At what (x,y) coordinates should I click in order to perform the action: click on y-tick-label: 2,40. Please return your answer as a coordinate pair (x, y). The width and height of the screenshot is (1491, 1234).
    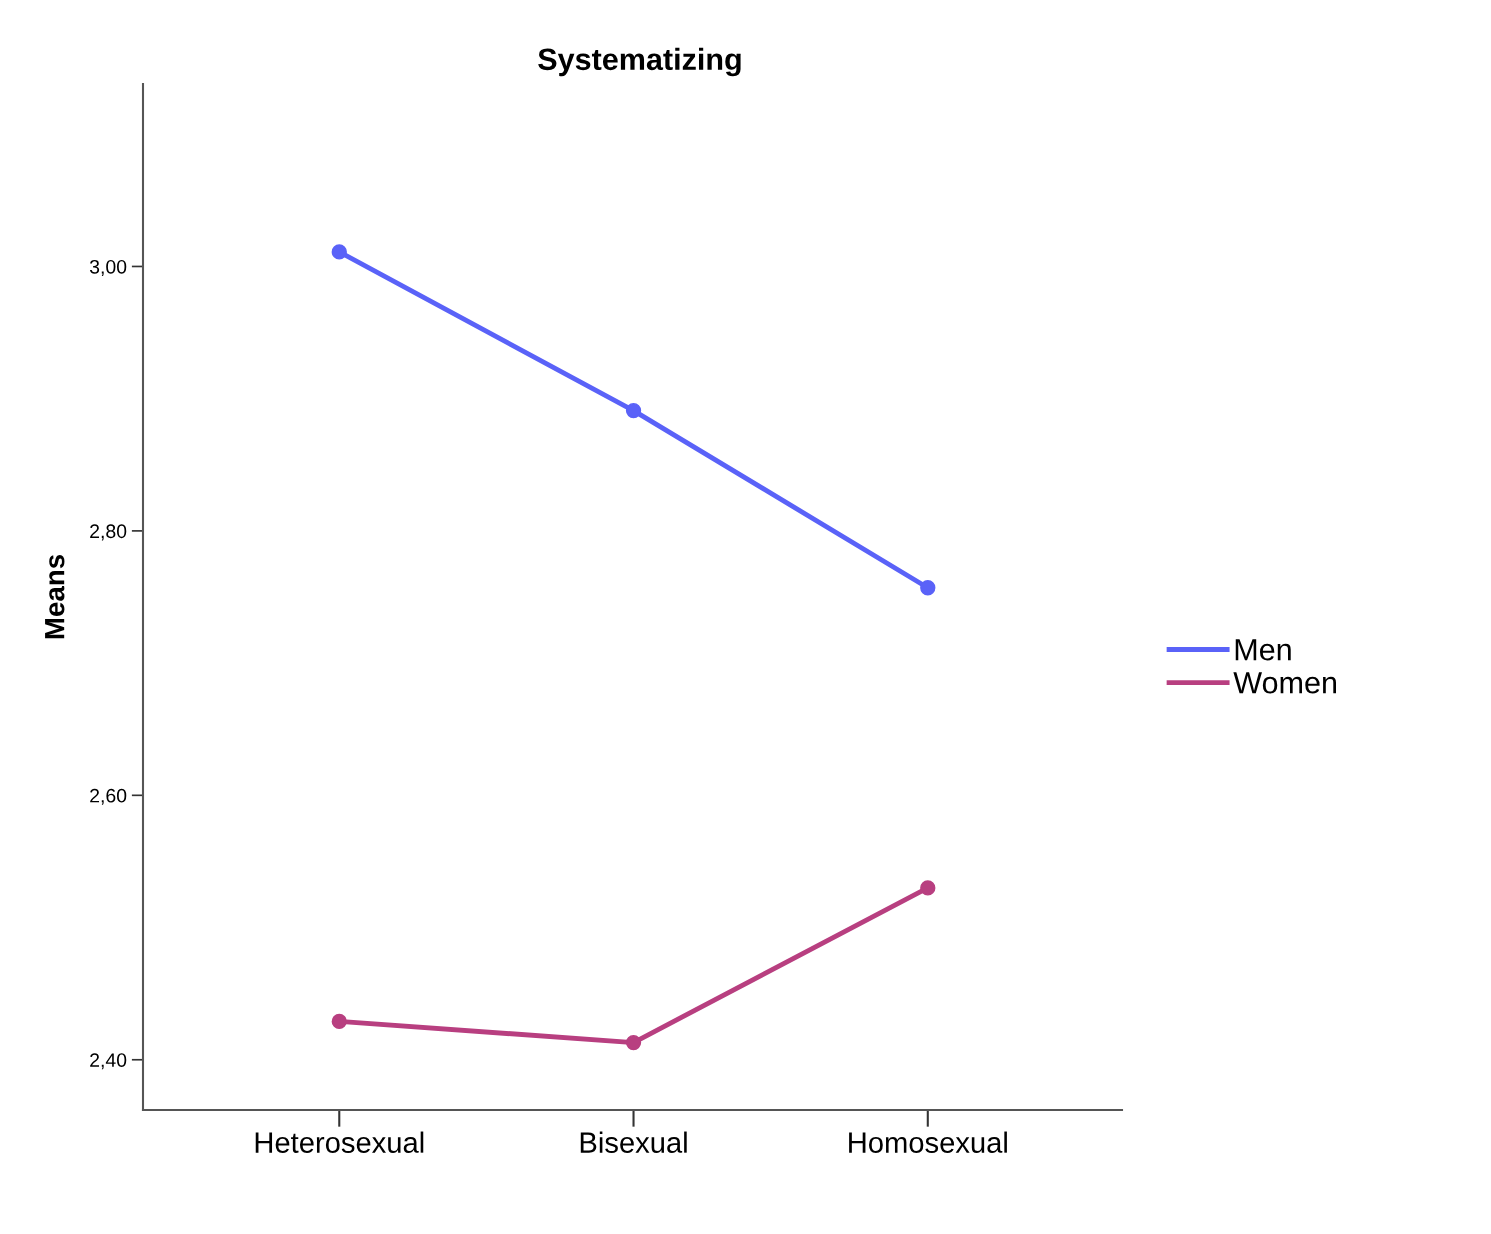
    Looking at the image, I should click on (108, 1061).